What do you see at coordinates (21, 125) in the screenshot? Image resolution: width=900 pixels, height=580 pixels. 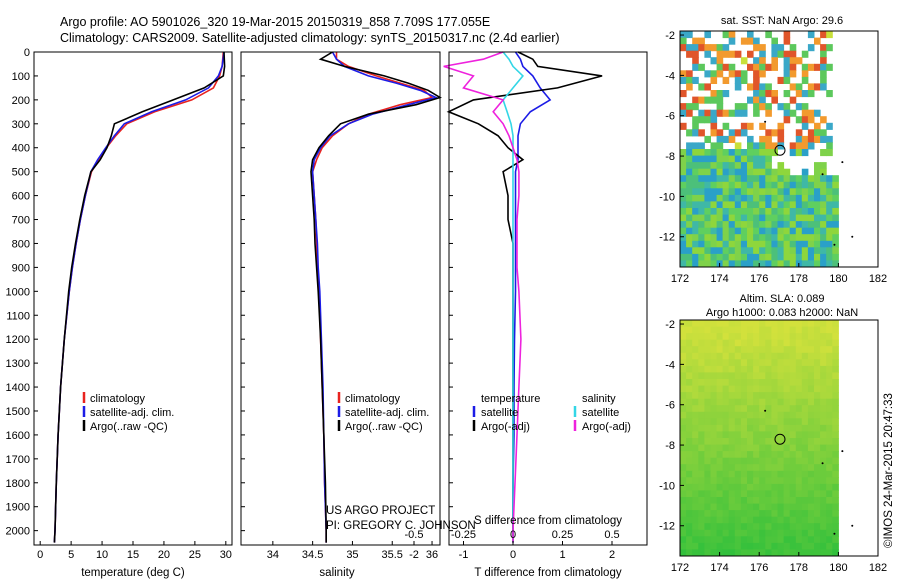 I see `temperature-ytick-label: 300` at bounding box center [21, 125].